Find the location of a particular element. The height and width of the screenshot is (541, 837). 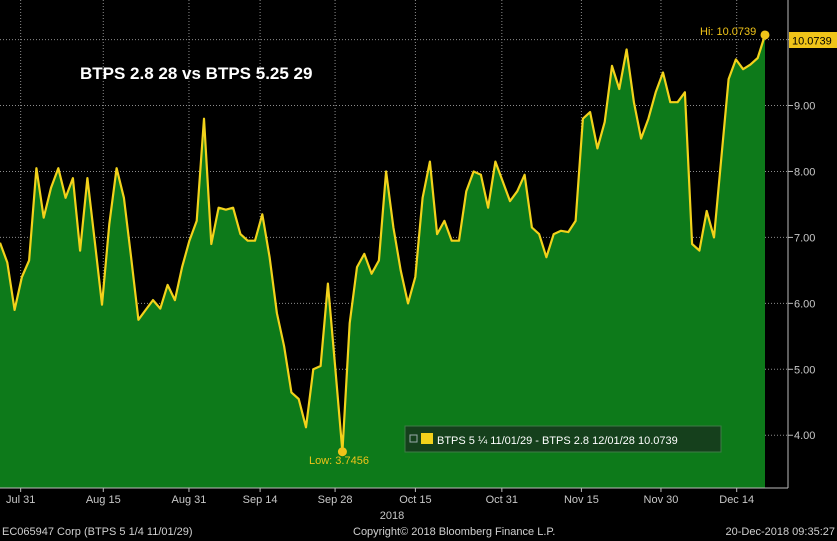

y-tick-label: 5.00 is located at coordinates (804, 370).